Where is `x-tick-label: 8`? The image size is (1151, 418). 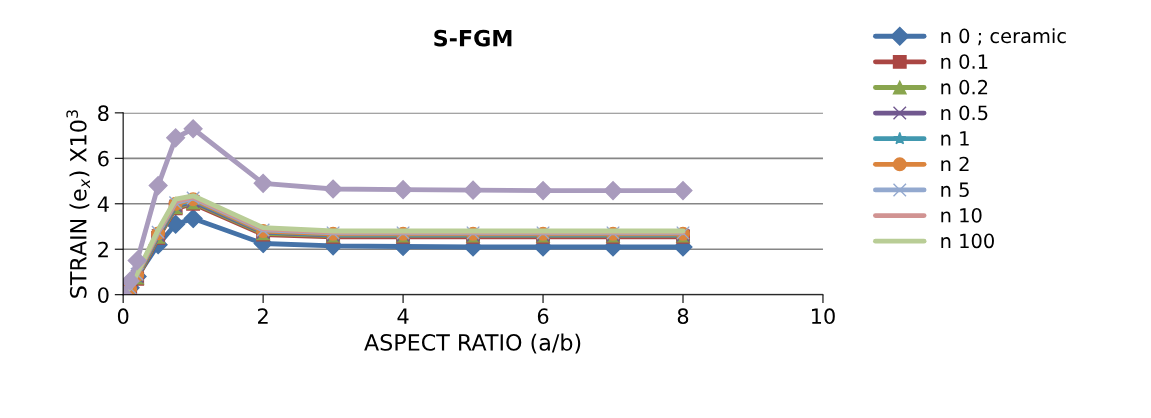
x-tick-label: 8 is located at coordinates (683, 316).